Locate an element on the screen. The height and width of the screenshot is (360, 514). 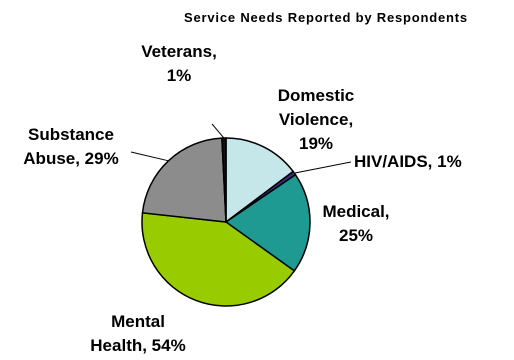
leader-lines is located at coordinates (241, 148).